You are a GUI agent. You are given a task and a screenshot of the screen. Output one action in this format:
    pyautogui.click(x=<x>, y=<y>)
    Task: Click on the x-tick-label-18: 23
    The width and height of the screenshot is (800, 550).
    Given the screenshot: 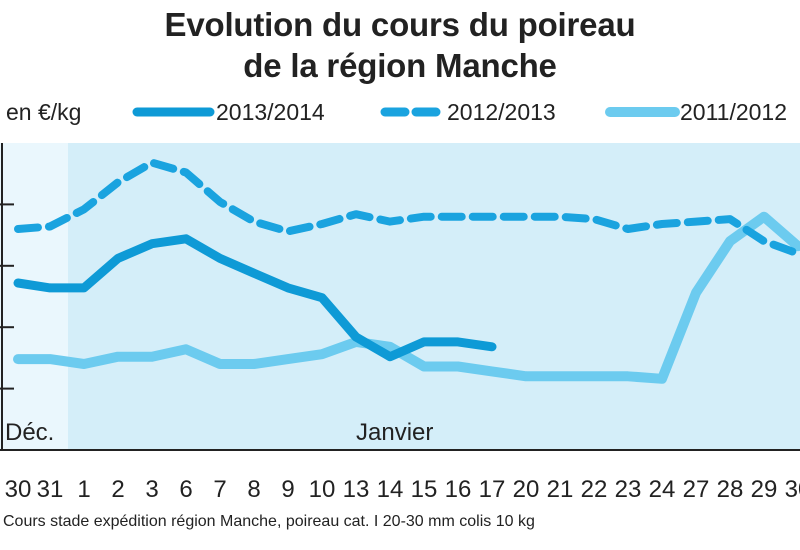 What is the action you would take?
    pyautogui.click(x=628, y=489)
    